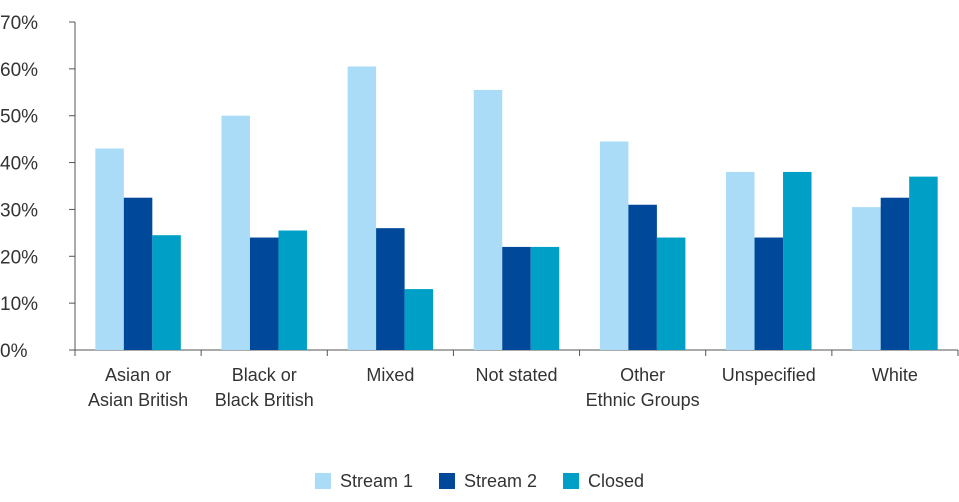 The image size is (959, 502). I want to click on legend-item-stream-2: Stream 2, so click(487, 481).